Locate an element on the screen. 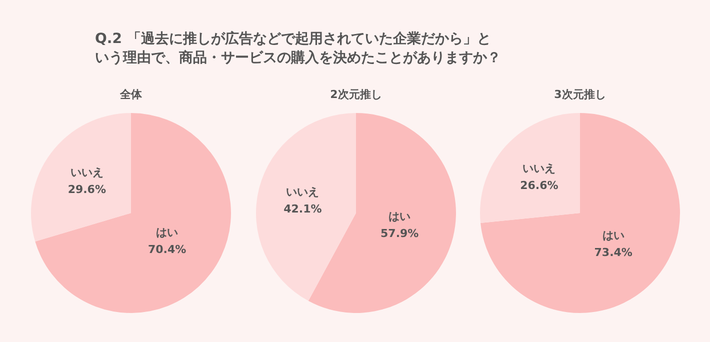 The height and width of the screenshot is (342, 710). text: Q.2 「過去に推しが広告などで起用されていた企業だから」という理由で、商品・サービスの購入を決めたことがありますか？ is located at coordinates (298, 49).